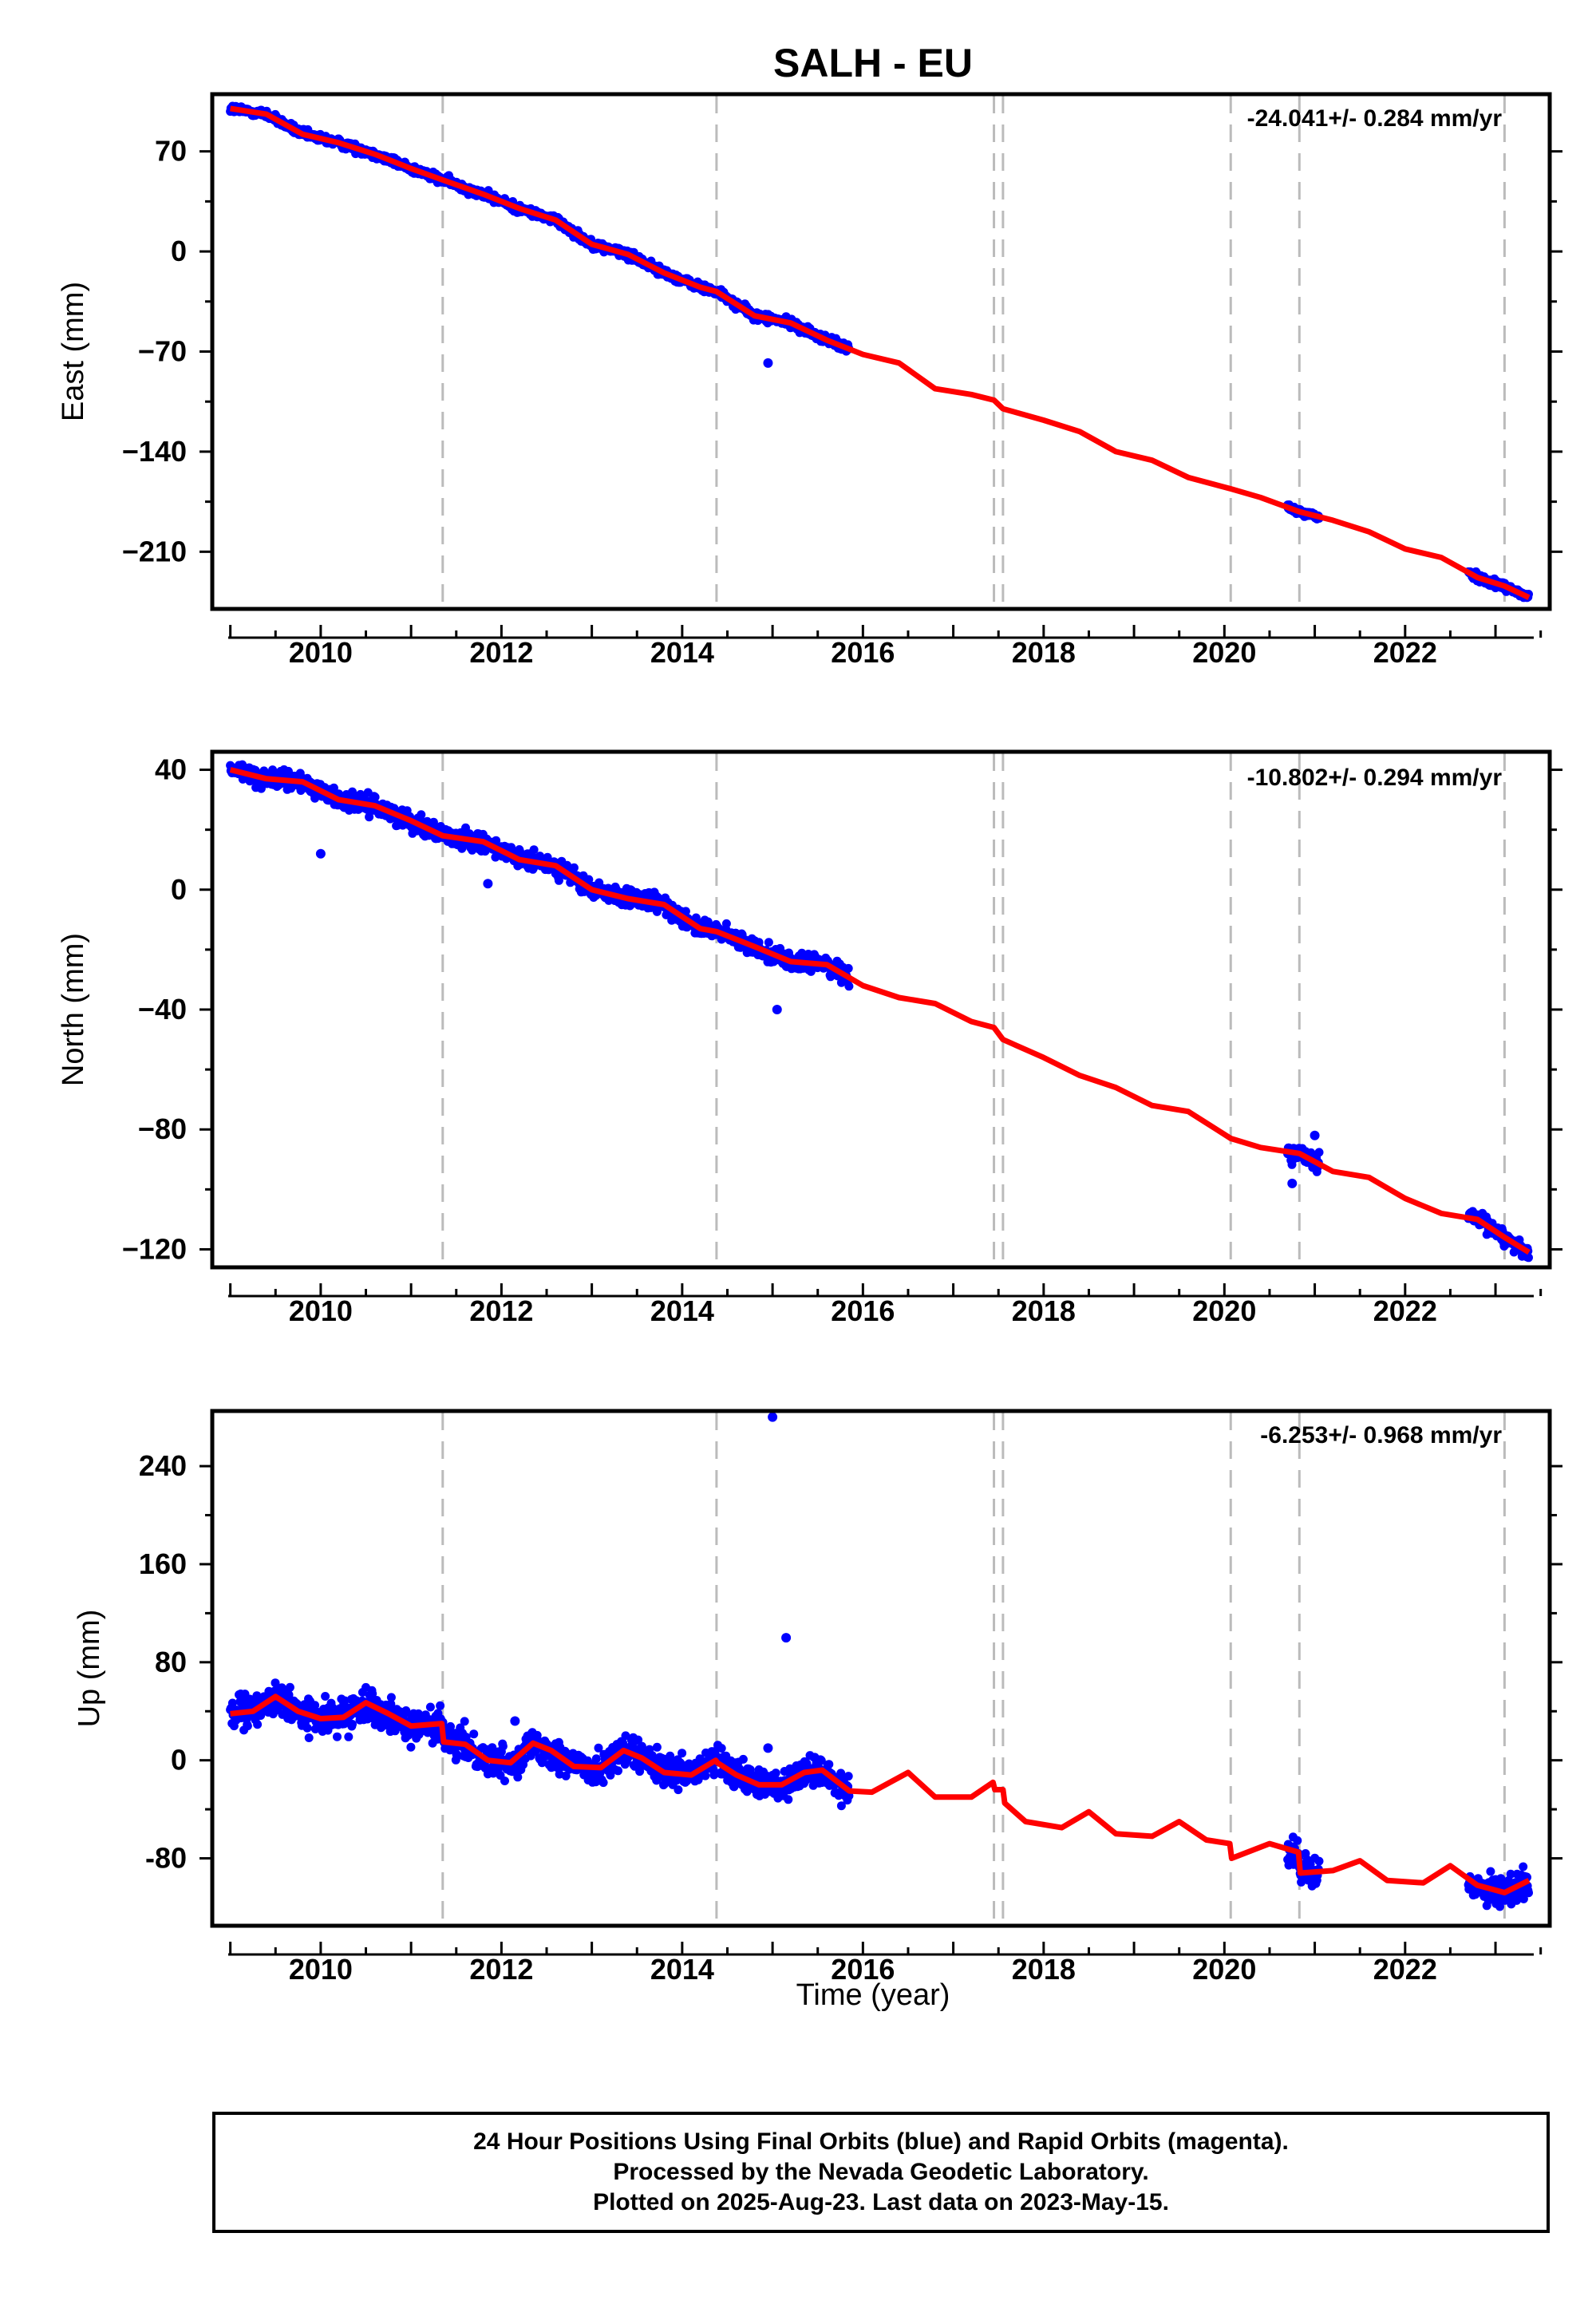 The height and width of the screenshot is (2316, 1596). I want to click on xtick-label-north-6: 2022, so click(1405, 1310).